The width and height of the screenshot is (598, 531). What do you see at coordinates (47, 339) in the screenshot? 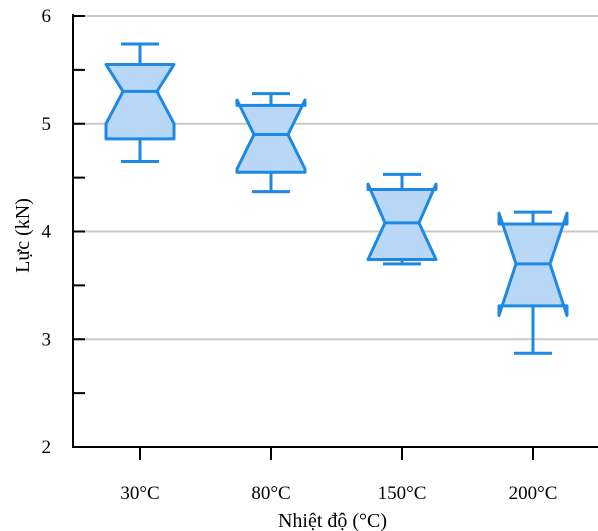
I see `y-tick-label-3: 3` at bounding box center [47, 339].